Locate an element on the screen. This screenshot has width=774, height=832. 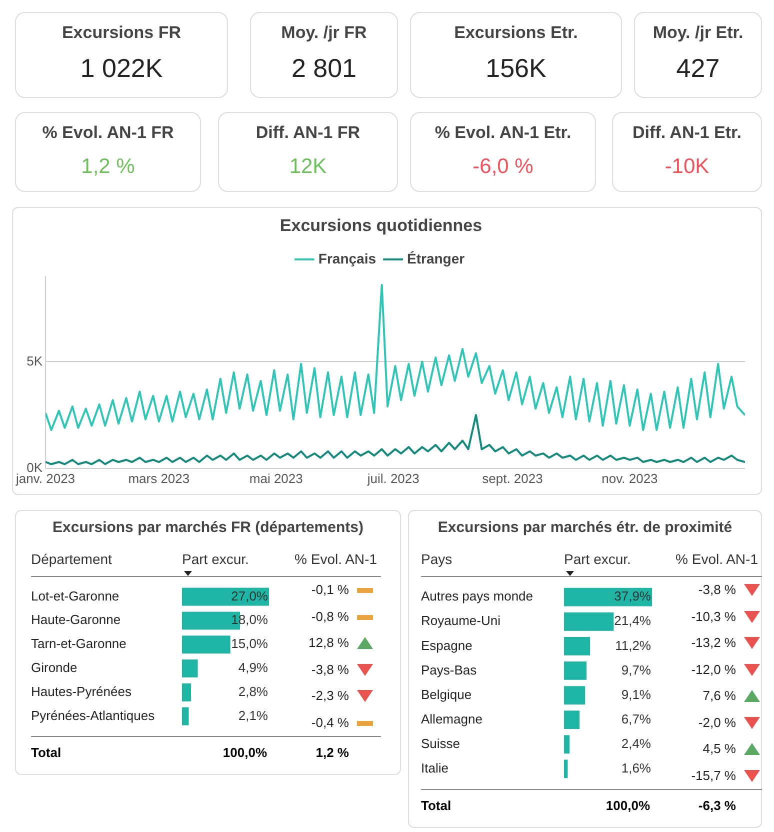
data-label: 2,8% is located at coordinates (253, 691).